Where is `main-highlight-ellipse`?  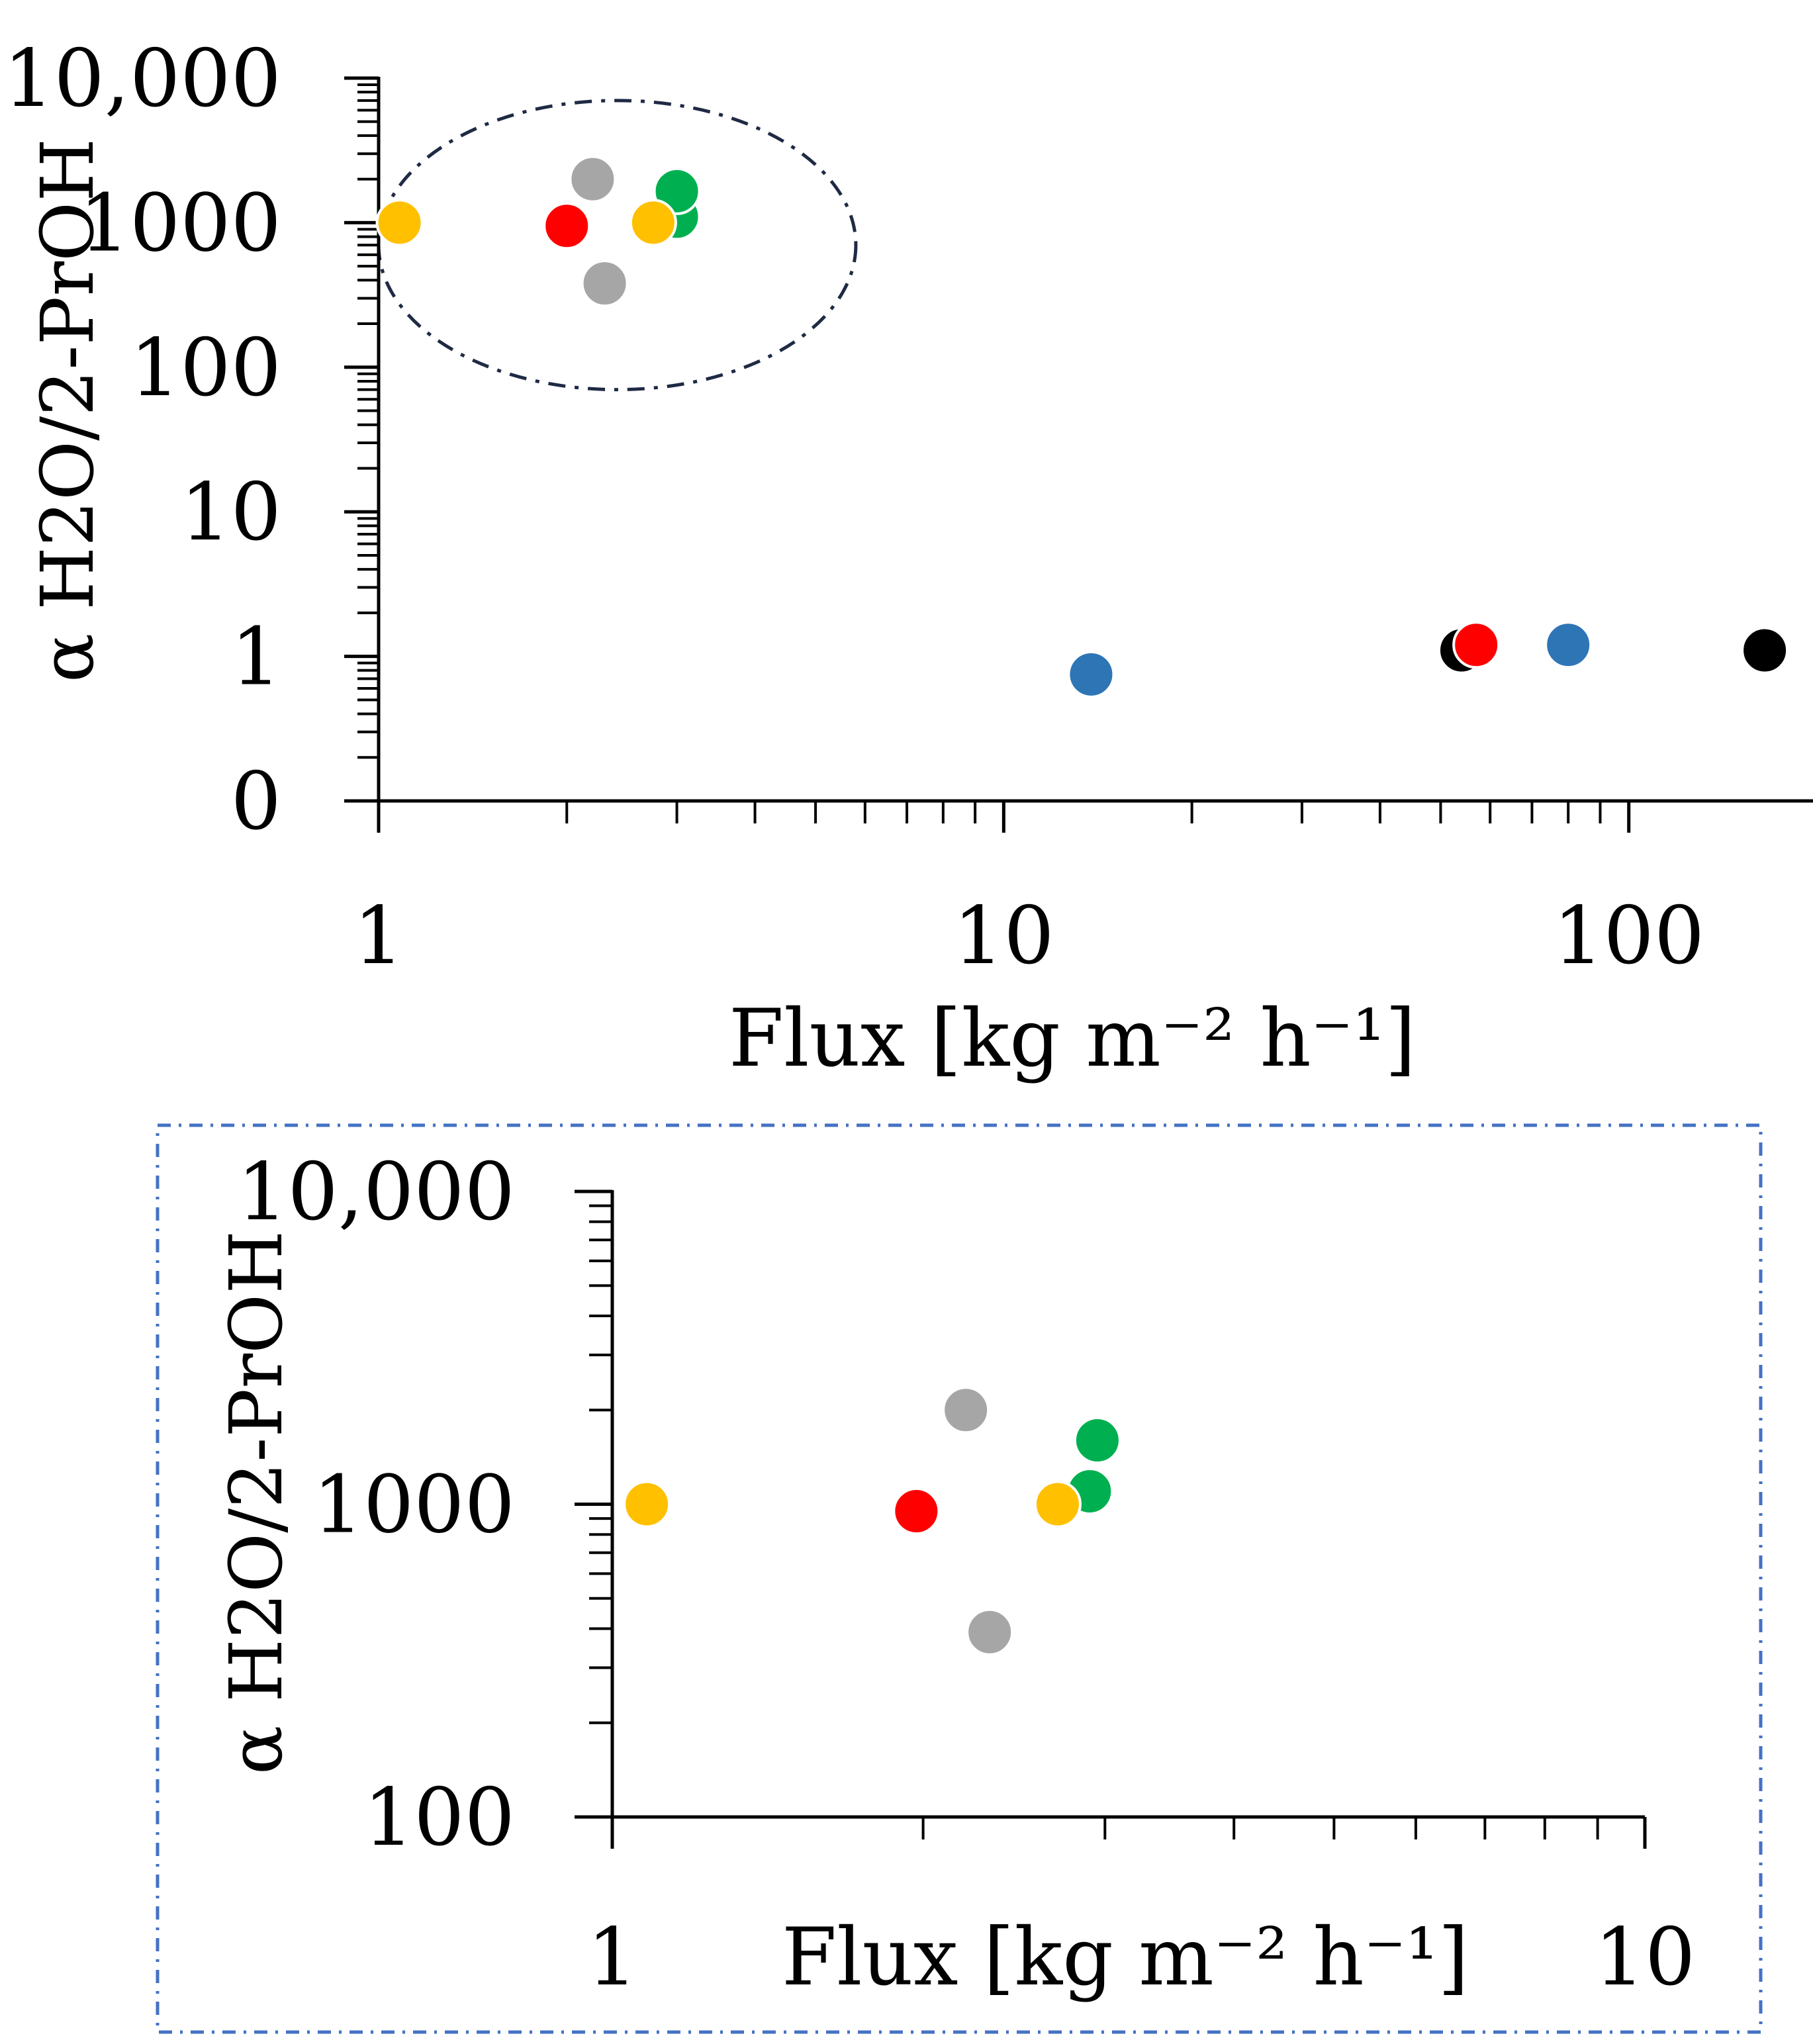 main-highlight-ellipse is located at coordinates (617, 245).